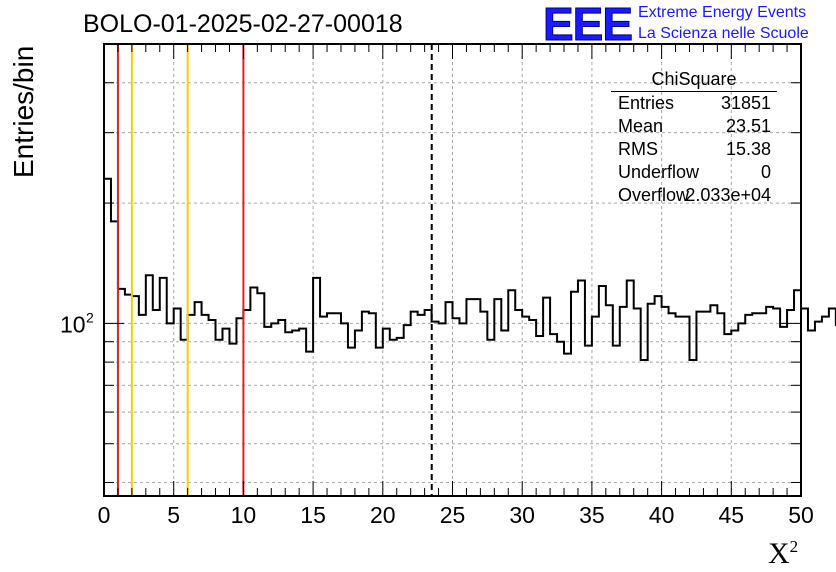 This screenshot has height=572, width=836. I want to click on stat-value: 31851, so click(745, 103).